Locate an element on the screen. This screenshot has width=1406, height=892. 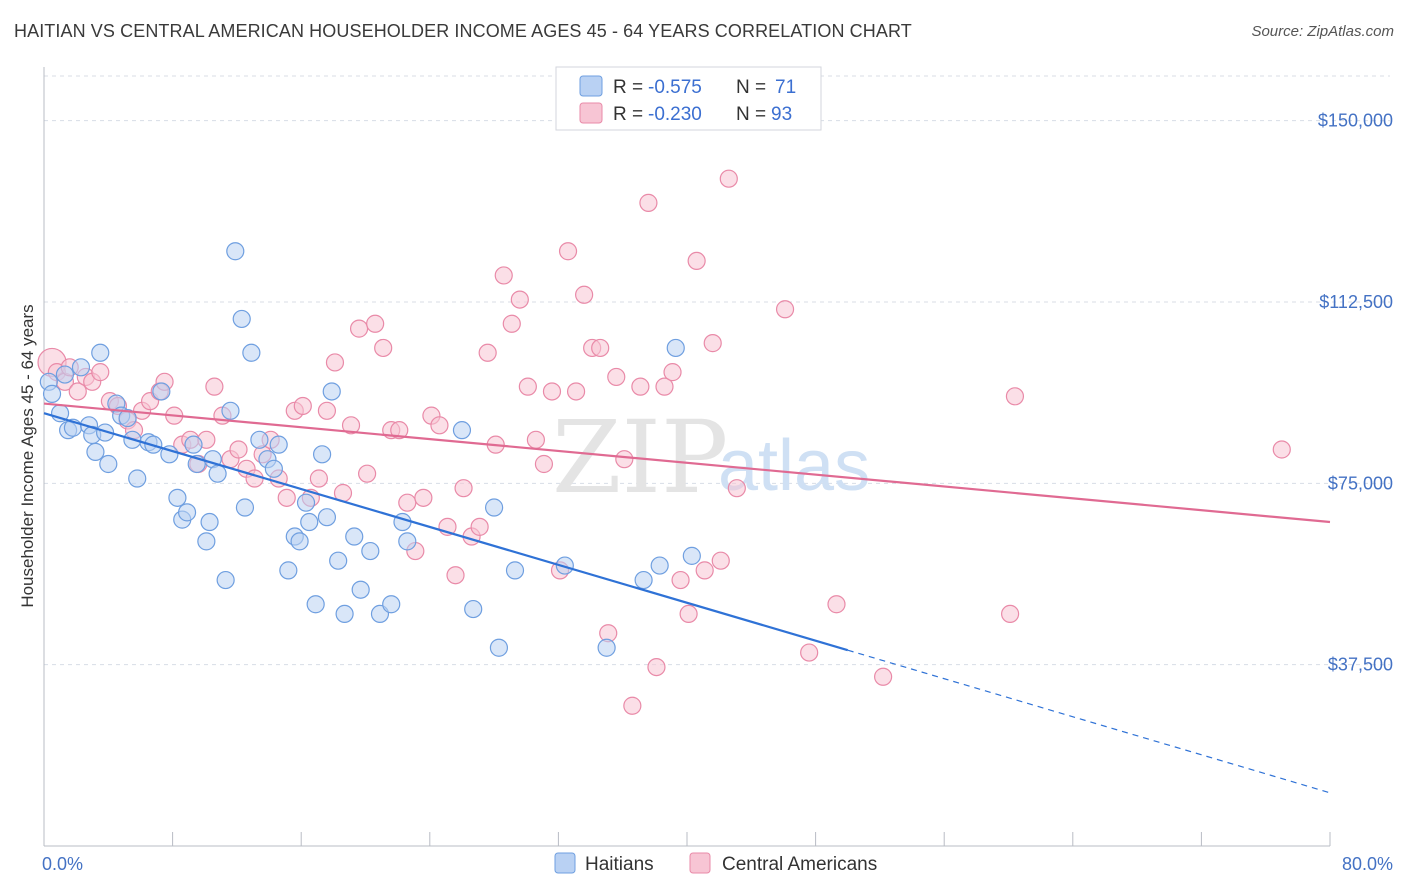
legend-swatch-haitians is located at coordinates (591, 86).